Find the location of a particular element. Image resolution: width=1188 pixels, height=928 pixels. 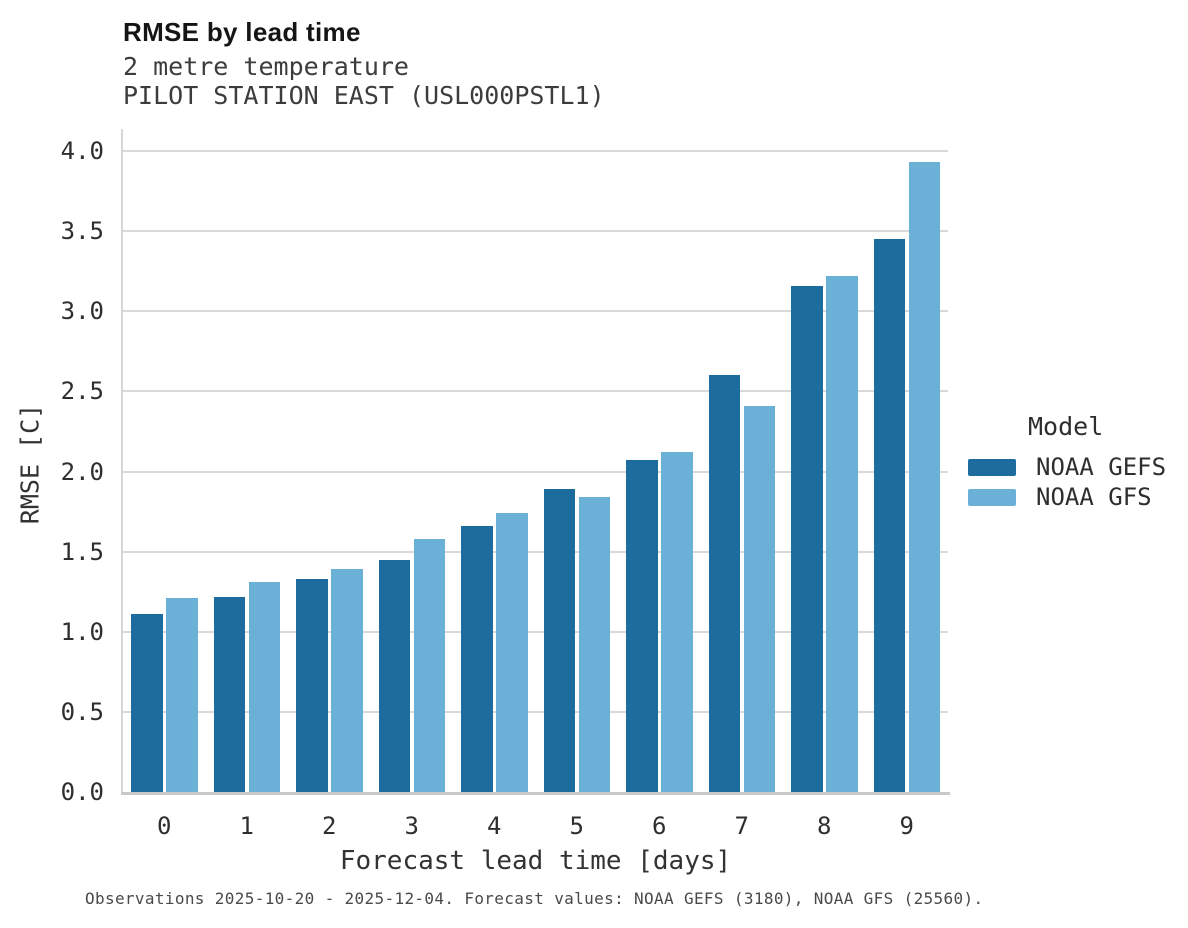

y-tick-4.0: 4.0 is located at coordinates (82, 151).